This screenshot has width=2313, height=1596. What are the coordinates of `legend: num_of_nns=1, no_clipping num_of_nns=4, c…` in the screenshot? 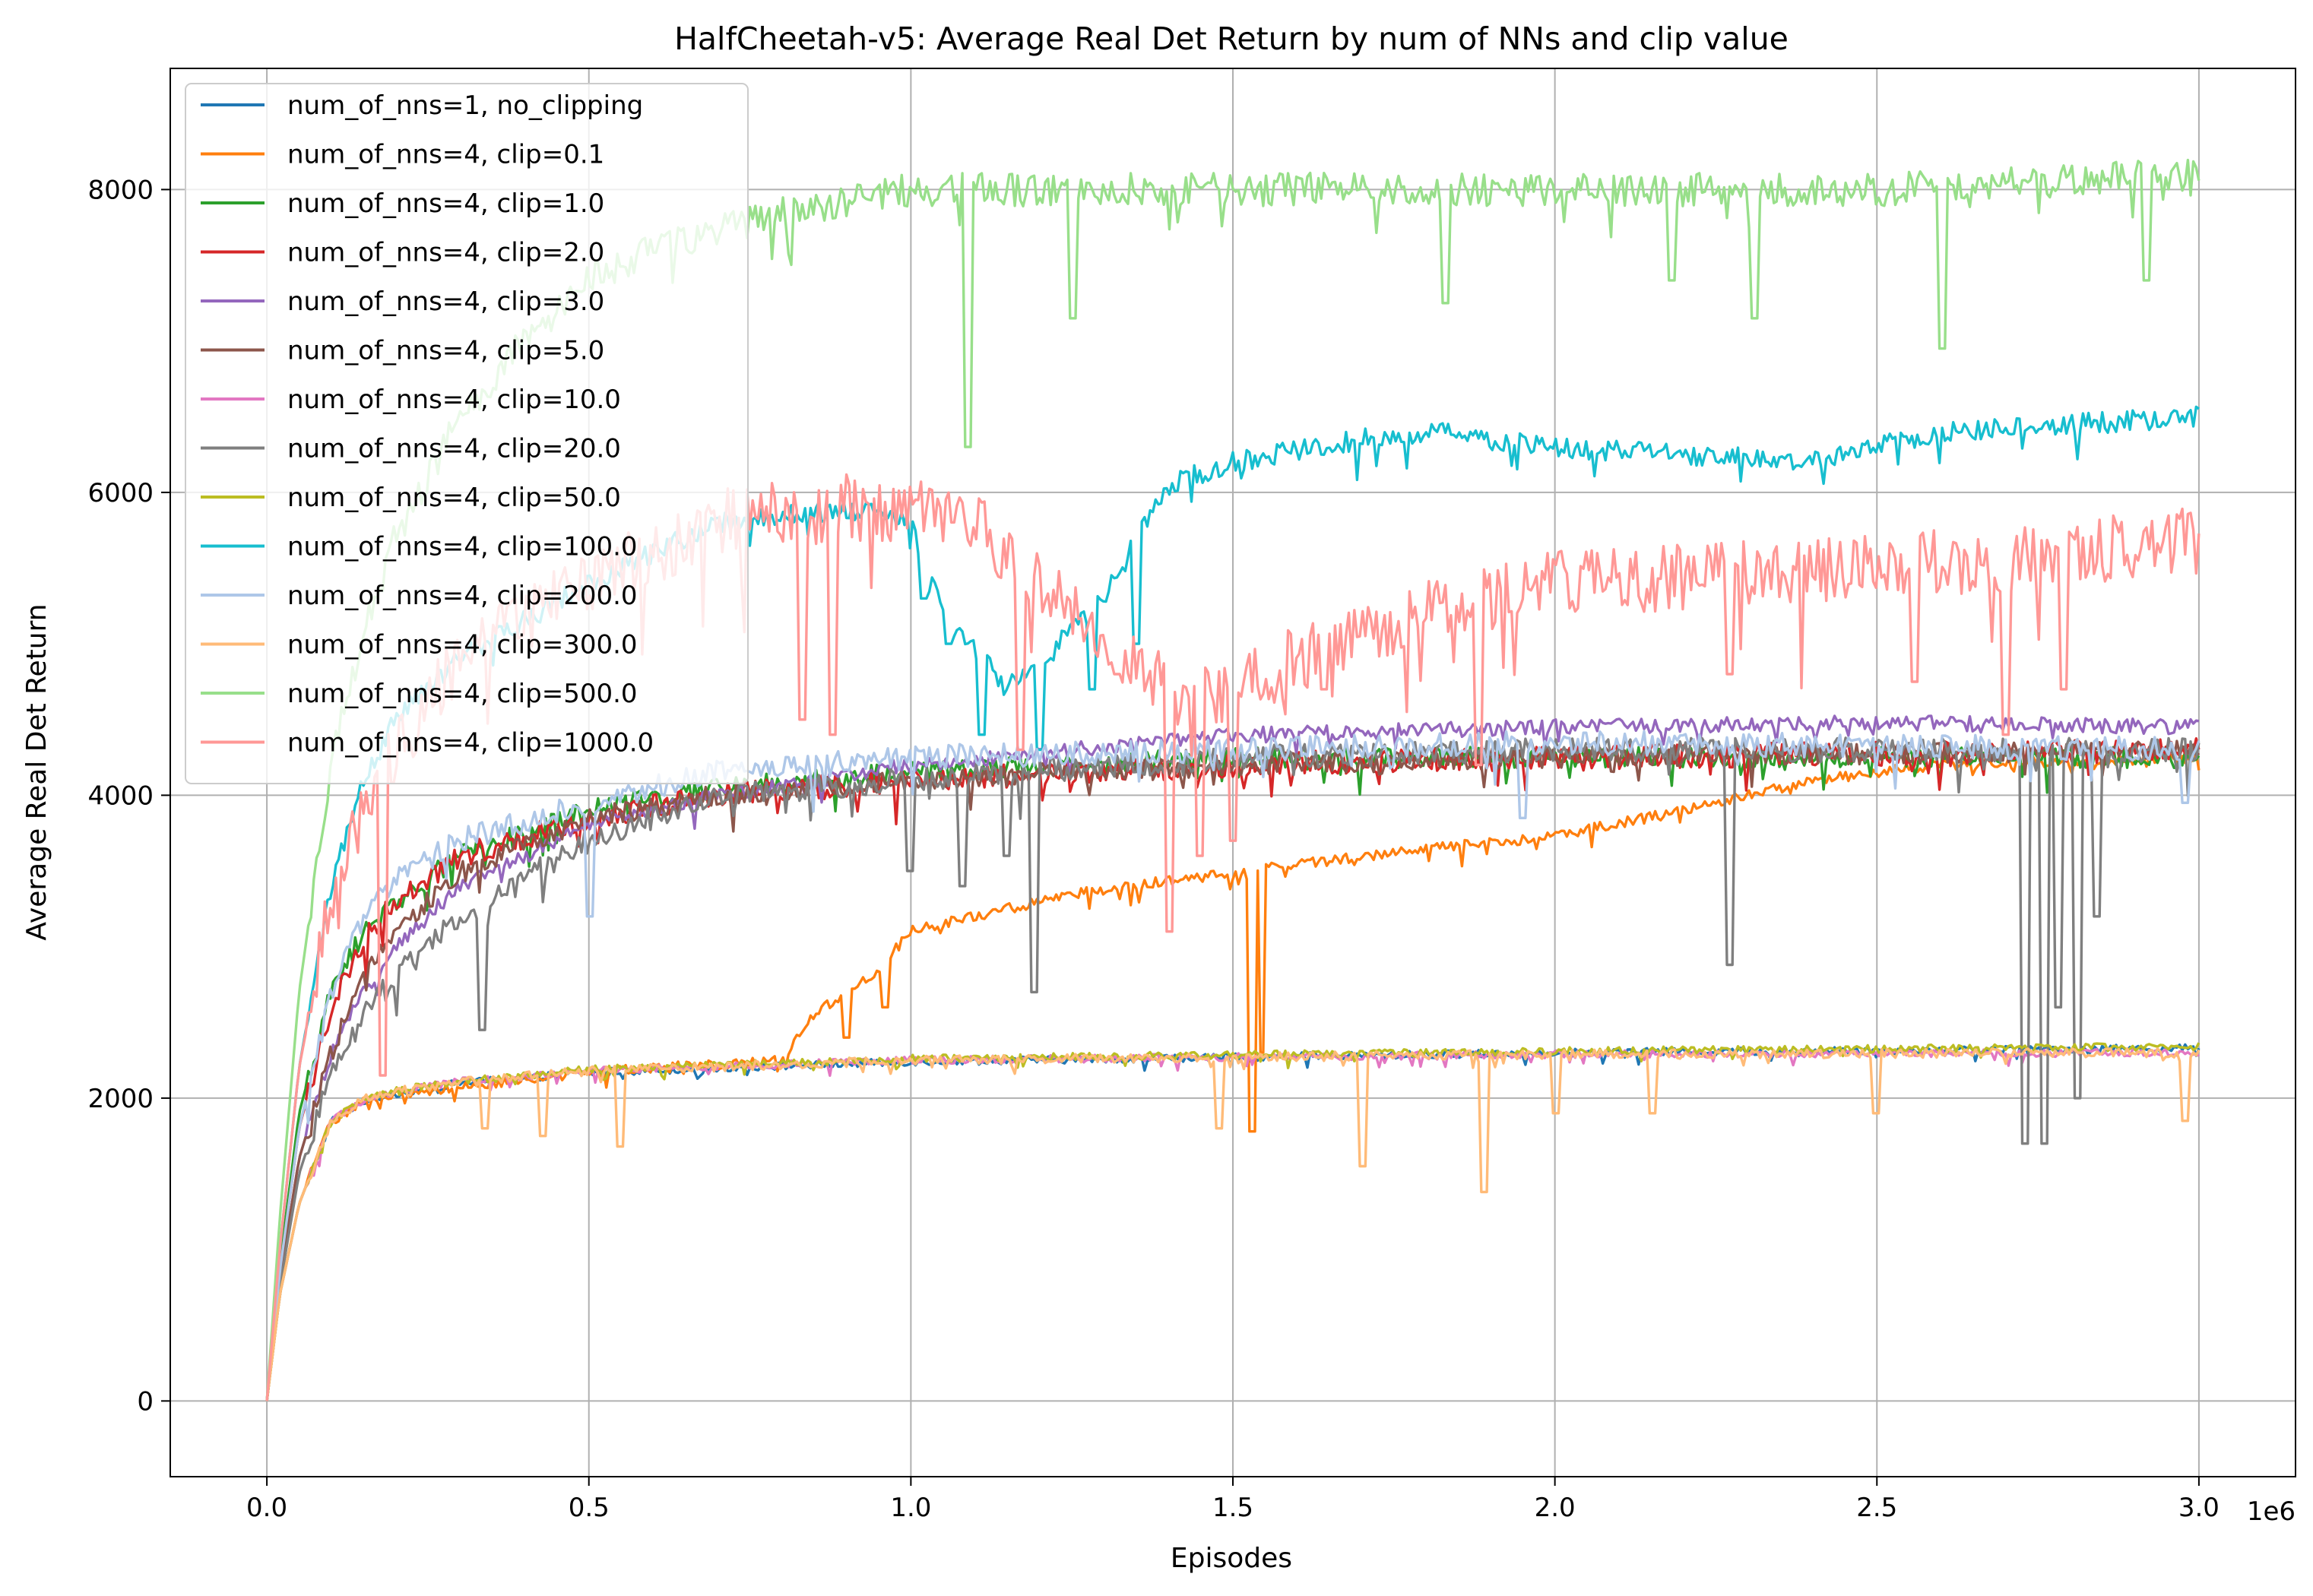 It's located at (467, 434).